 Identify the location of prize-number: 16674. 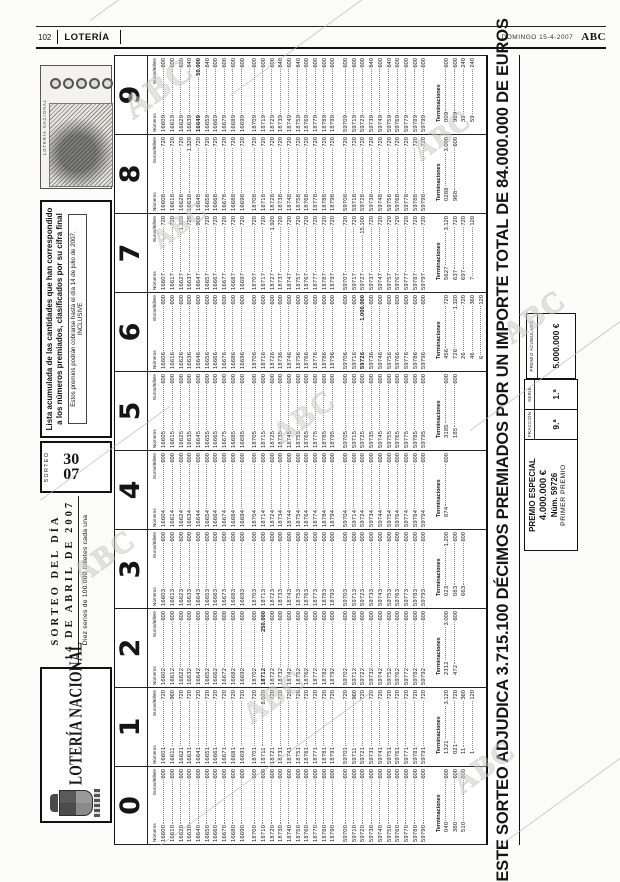
(225, 518).